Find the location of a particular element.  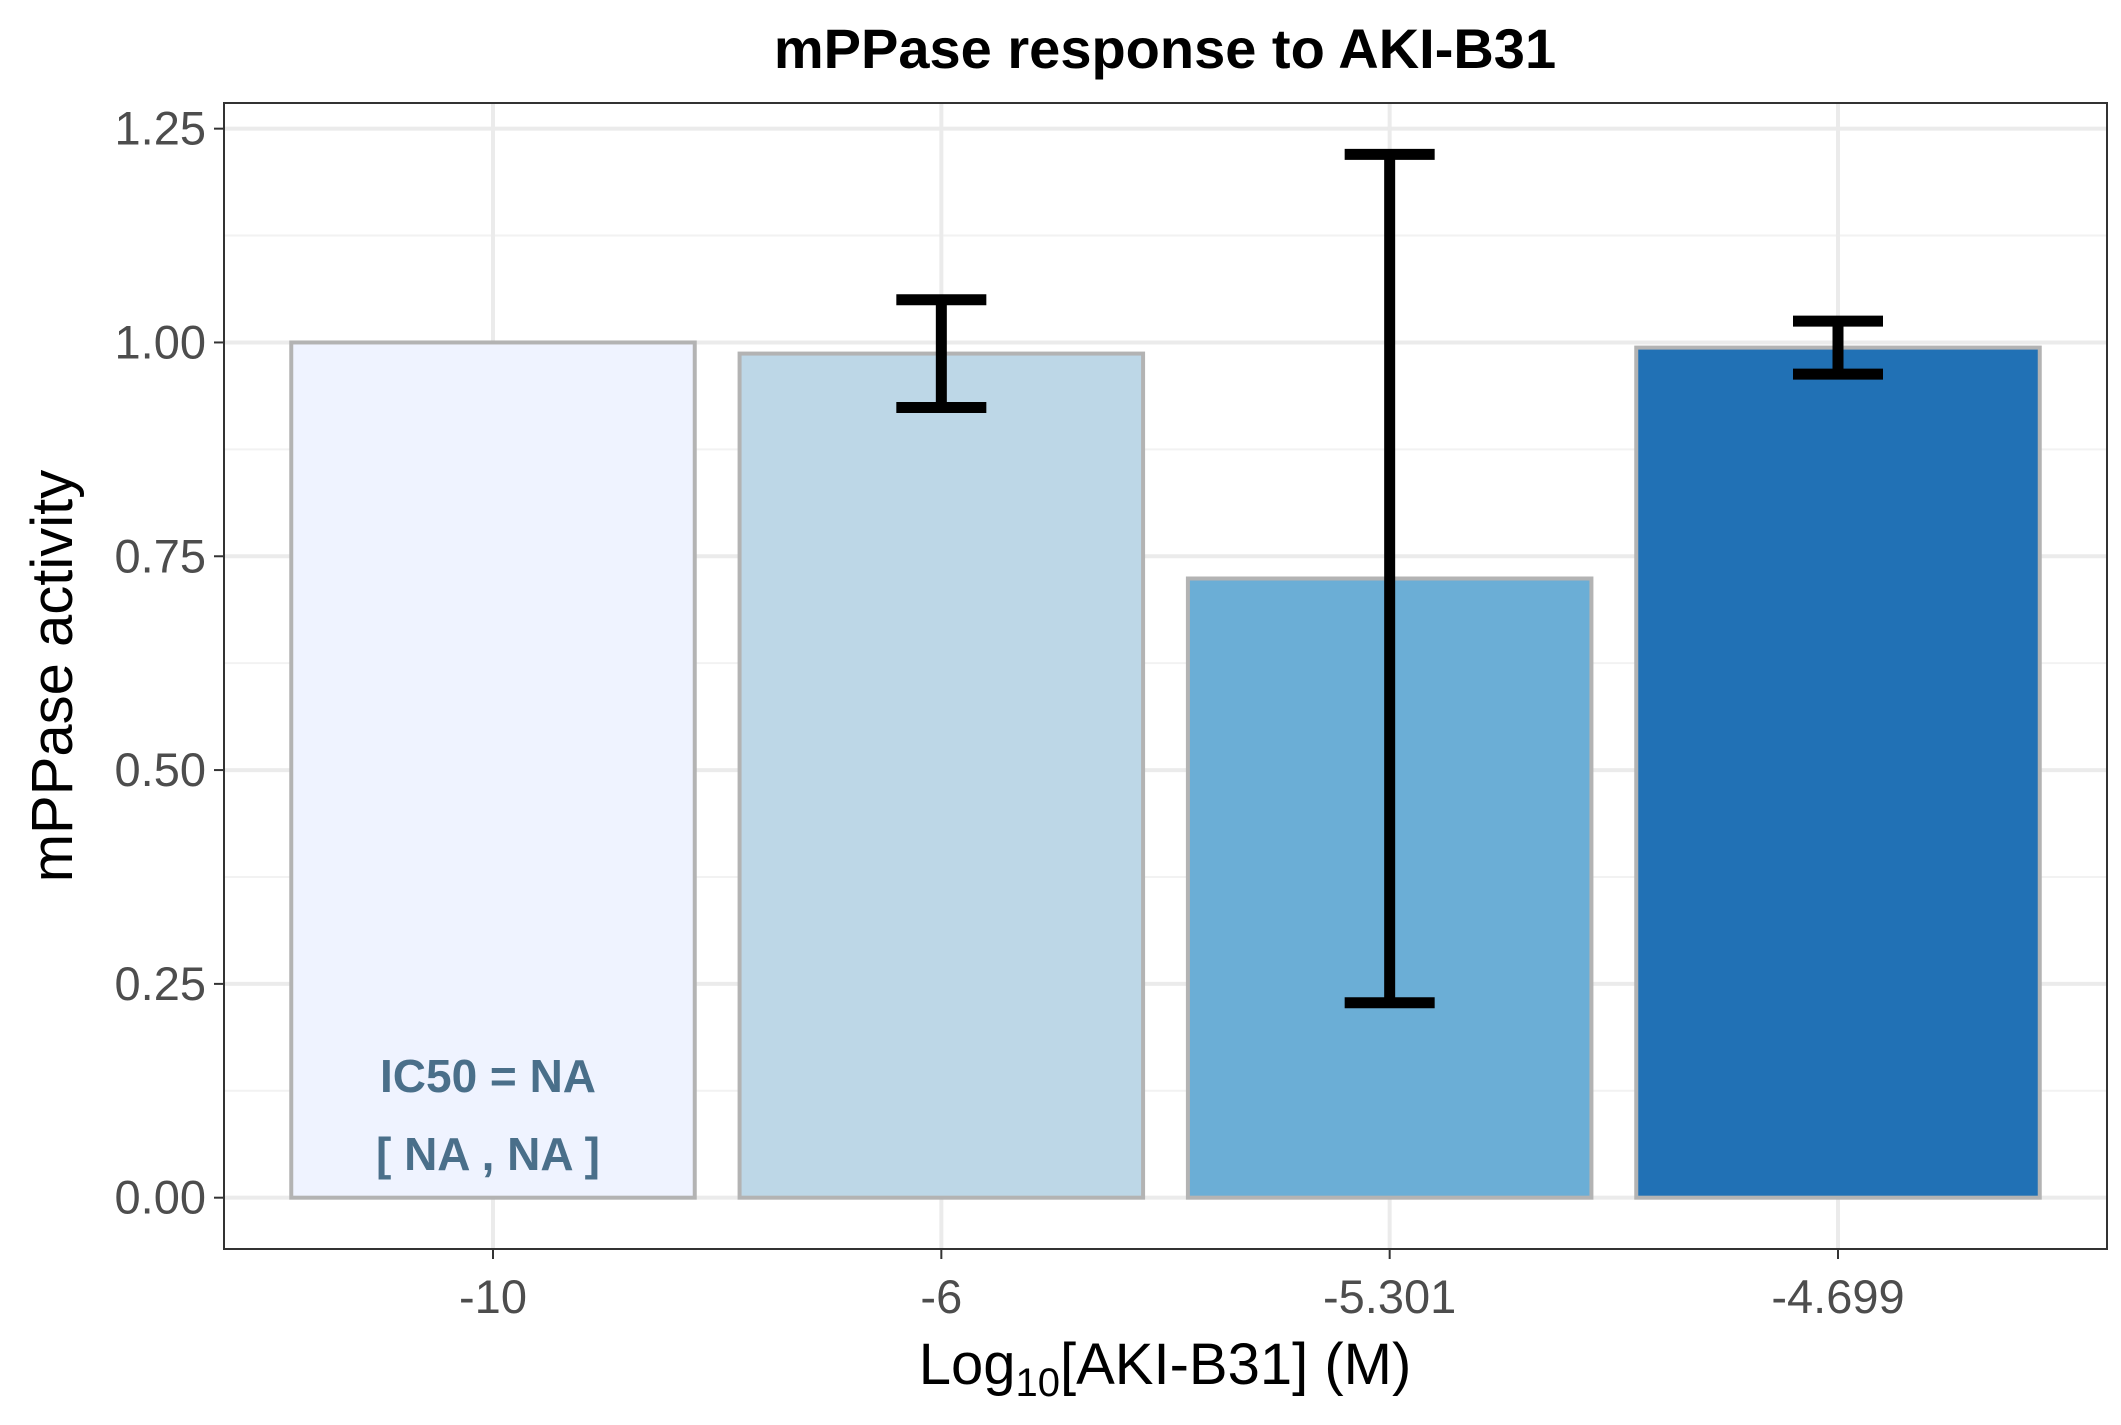

x-tick-label: -6 is located at coordinates (941, 1296).